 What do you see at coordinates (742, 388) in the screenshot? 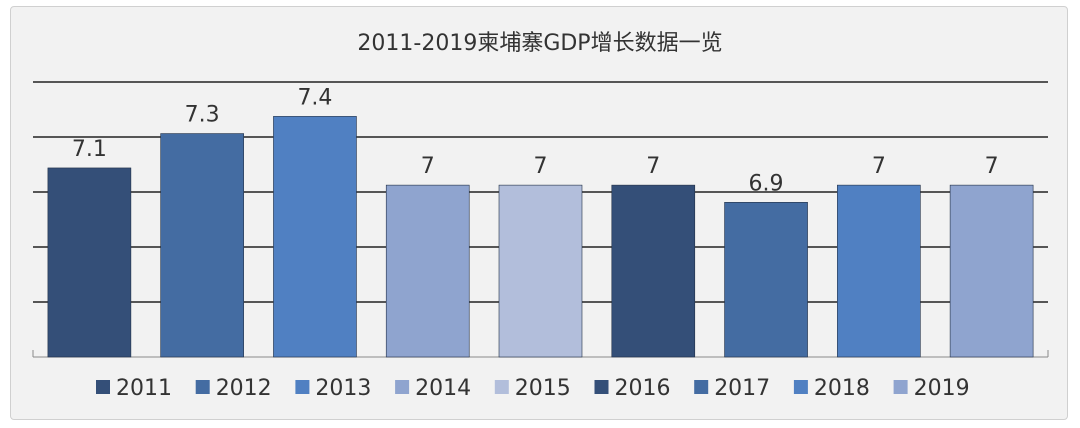
I see `legend-label-2017: 2017` at bounding box center [742, 388].